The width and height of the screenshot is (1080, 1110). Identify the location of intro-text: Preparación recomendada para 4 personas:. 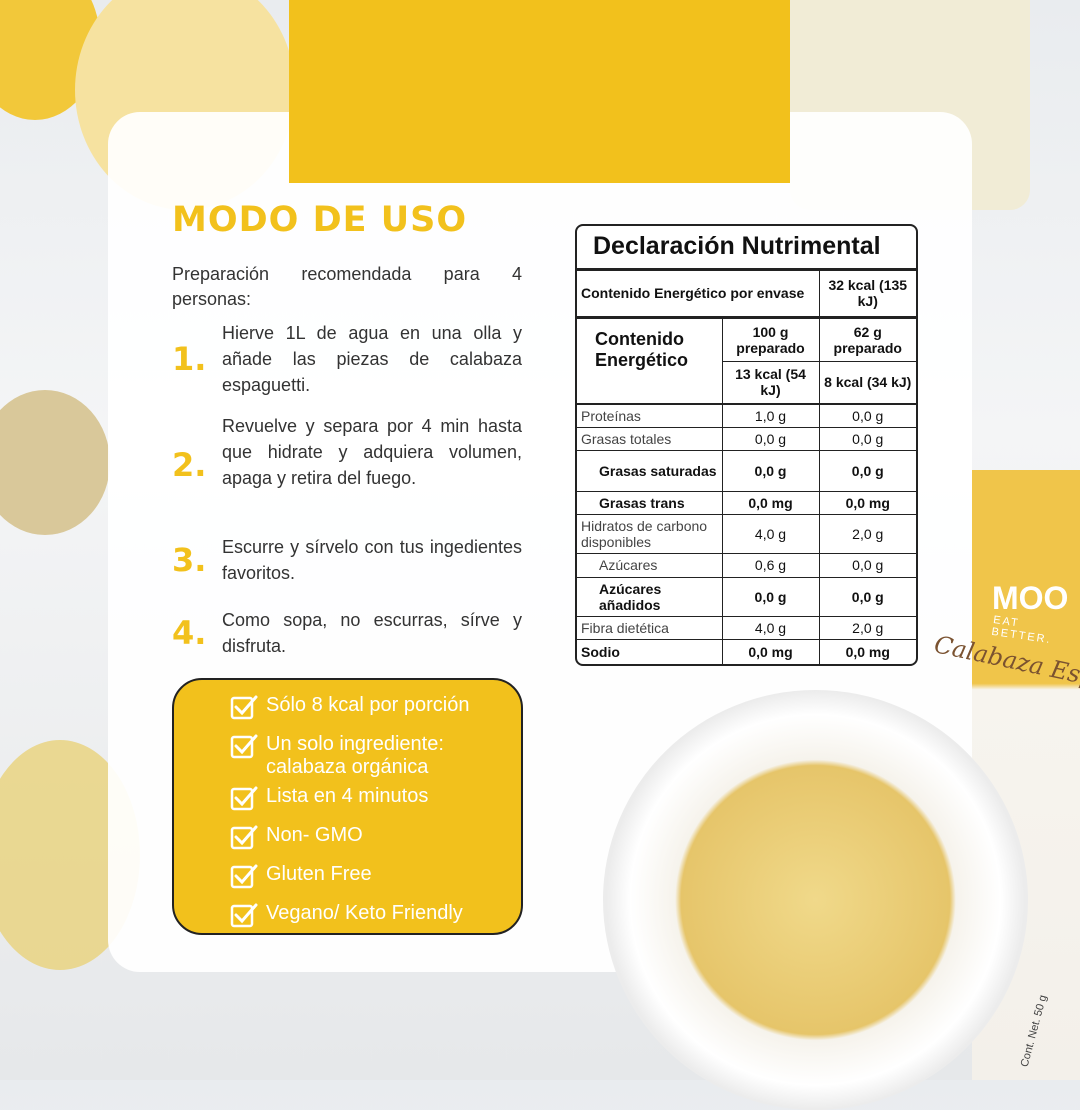
(347, 286).